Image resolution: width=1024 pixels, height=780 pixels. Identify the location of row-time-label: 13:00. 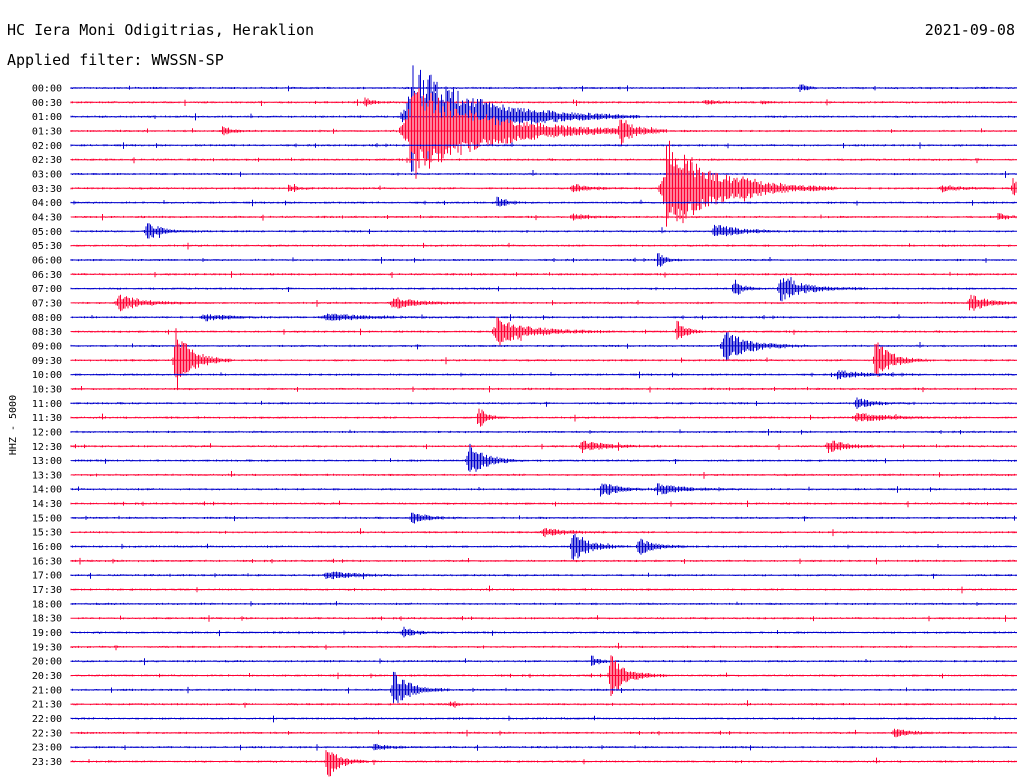
(47, 461).